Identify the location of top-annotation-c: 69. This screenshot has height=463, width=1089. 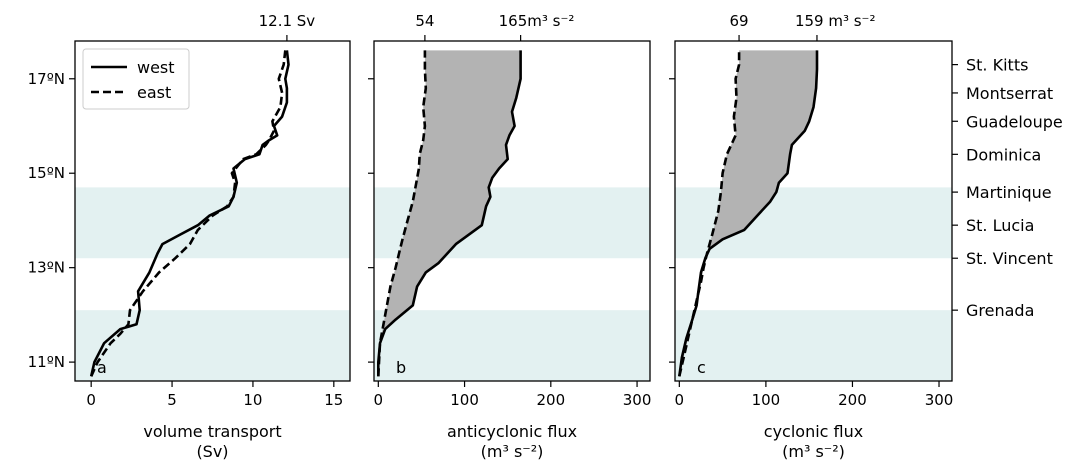
(739, 21).